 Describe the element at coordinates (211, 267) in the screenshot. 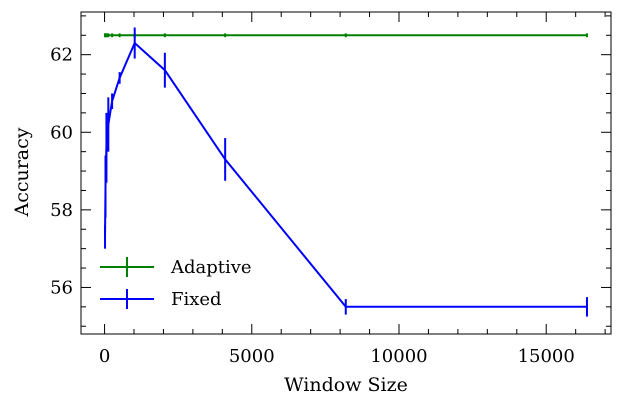

I see `legend-adaptive-label: Adaptive` at that location.